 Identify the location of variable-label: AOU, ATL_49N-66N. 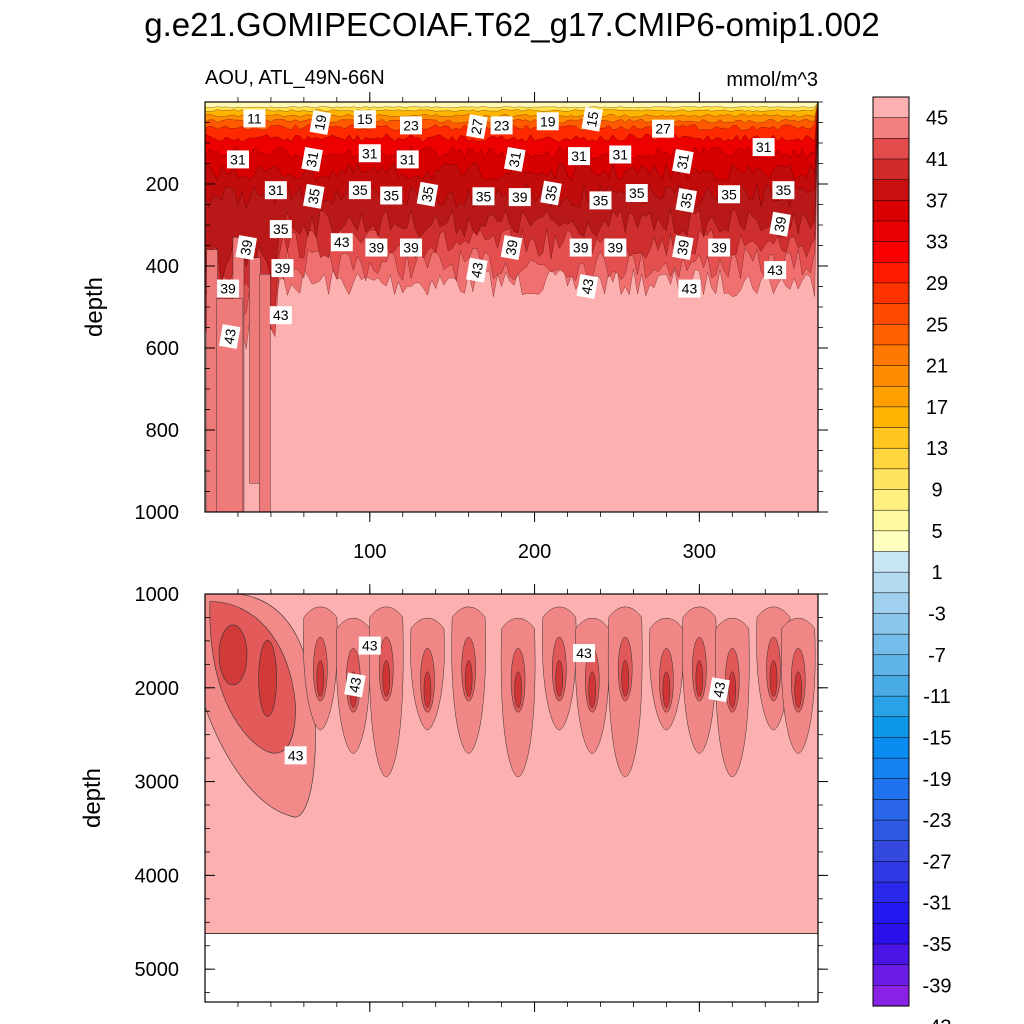
(295, 78).